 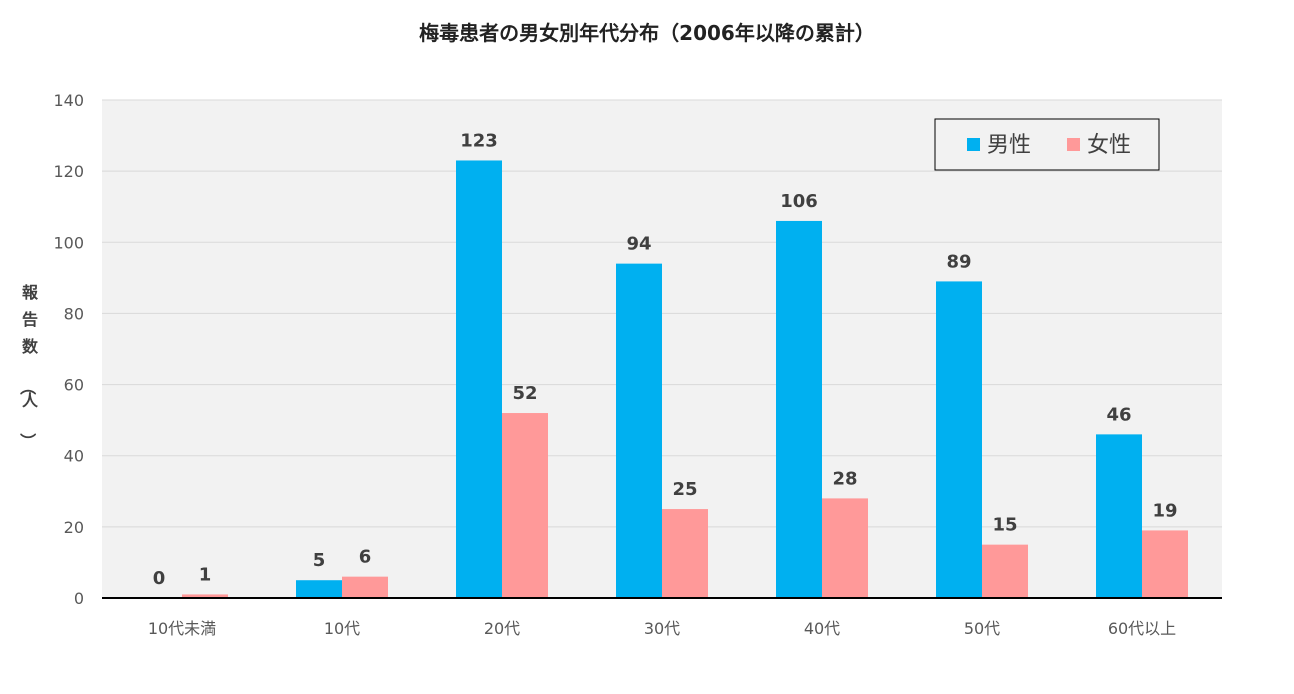 I want to click on x-category-label: 10代未満, so click(x=182, y=628).